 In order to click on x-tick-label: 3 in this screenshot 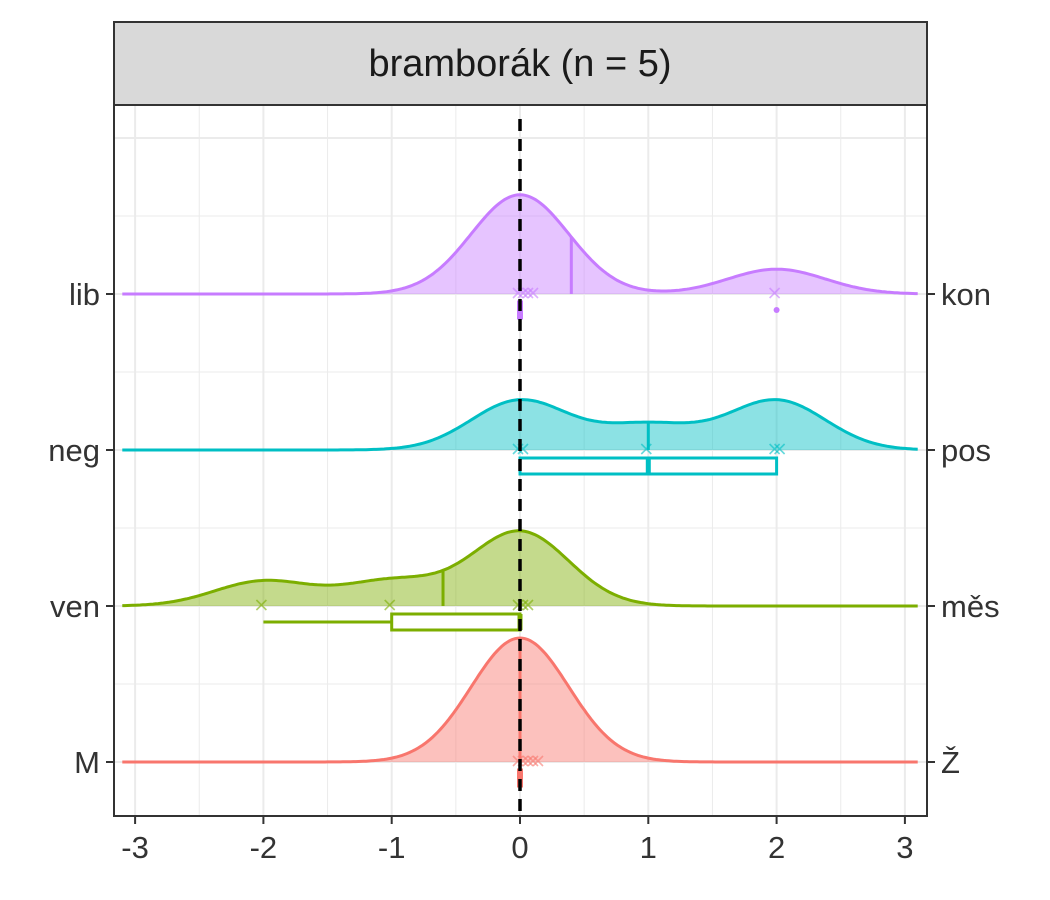, I will do `click(904, 847)`.